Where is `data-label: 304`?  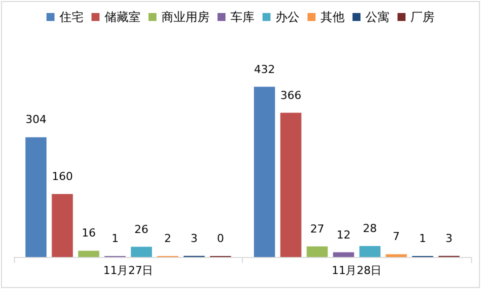 data-label: 304 is located at coordinates (35, 119).